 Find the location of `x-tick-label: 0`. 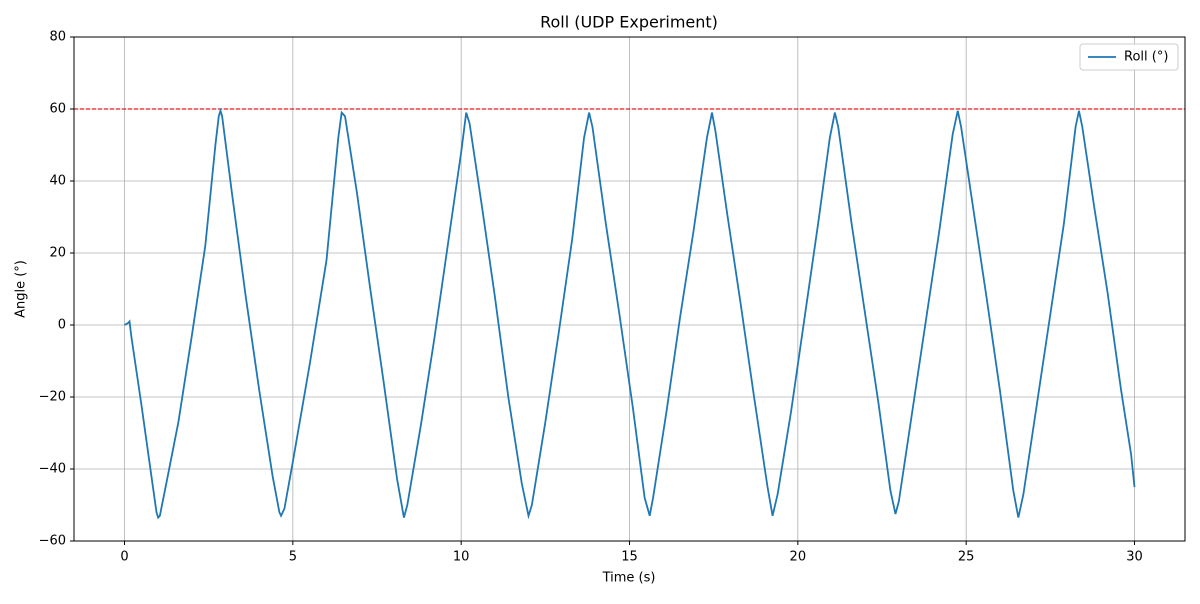

x-tick-label: 0 is located at coordinates (124, 557).